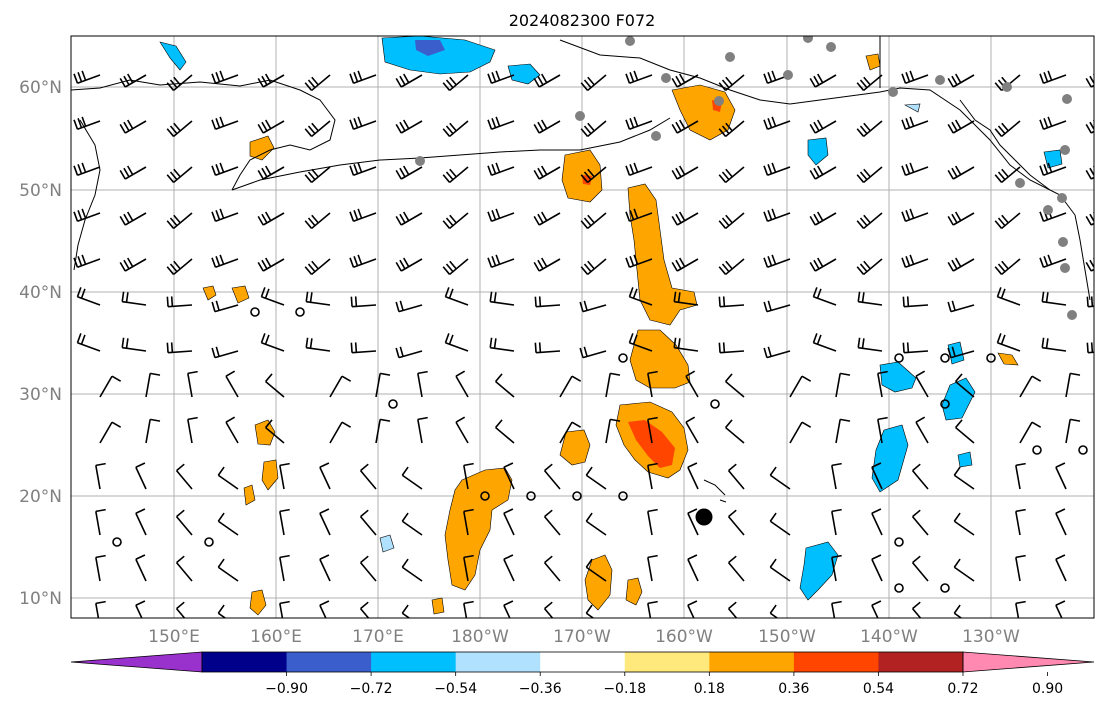 This screenshot has width=1105, height=712. Describe the element at coordinates (480, 637) in the screenshot. I see `lon-tick-label: 180°W` at that location.